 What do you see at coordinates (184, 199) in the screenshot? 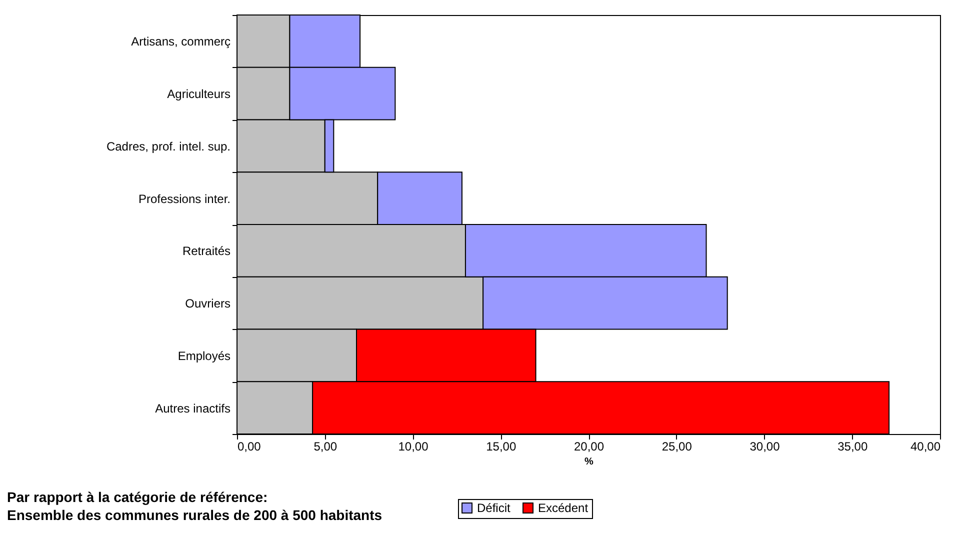
I see `y-tick-label: Professions inter.` at bounding box center [184, 199].